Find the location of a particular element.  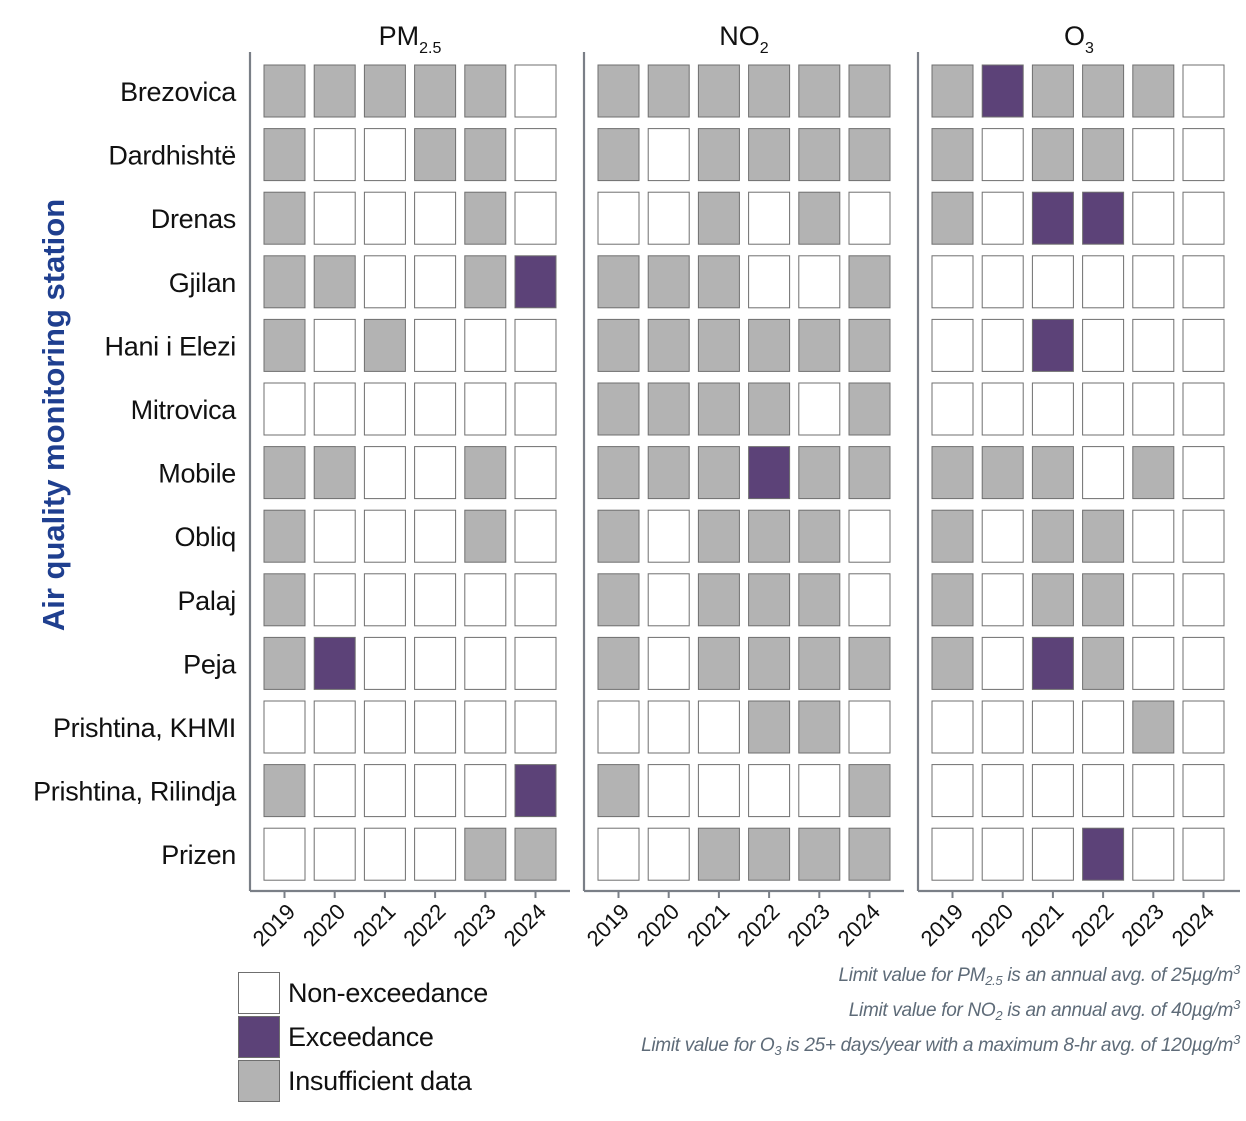

x-tick-label: 2022 is located at coordinates (424, 925).